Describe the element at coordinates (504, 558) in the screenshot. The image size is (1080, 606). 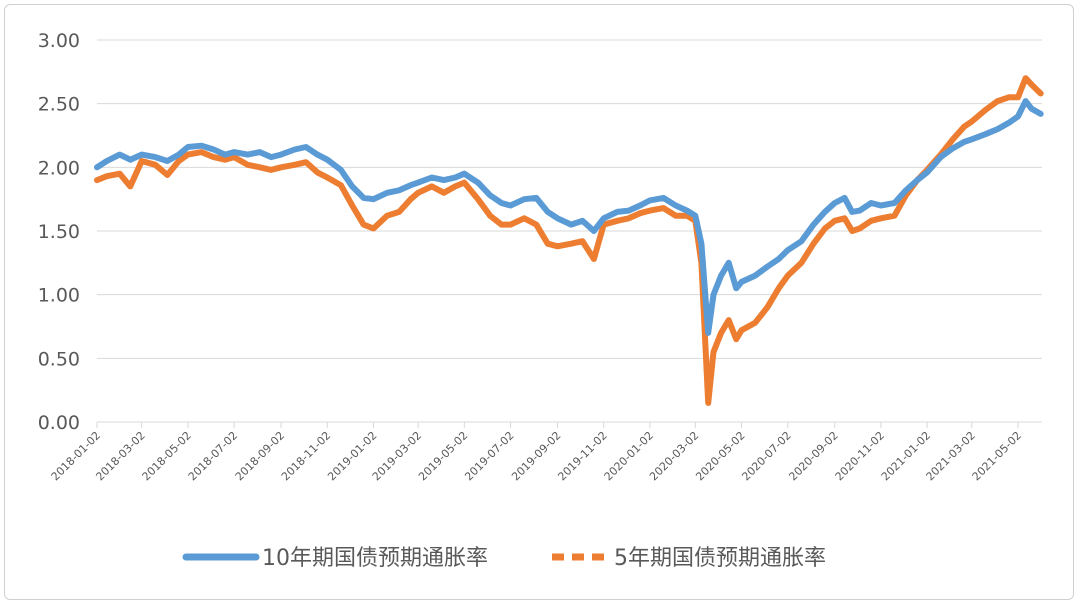
I see `legend: 10年期国债预期通胀率 5年期国债预期通胀率` at that location.